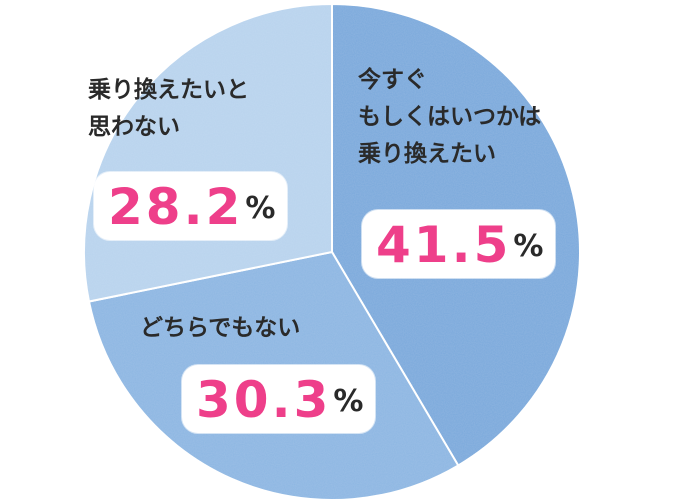 This screenshot has height=500, width=700. I want to click on slice-label-neither: どちらでもない, so click(220, 328).